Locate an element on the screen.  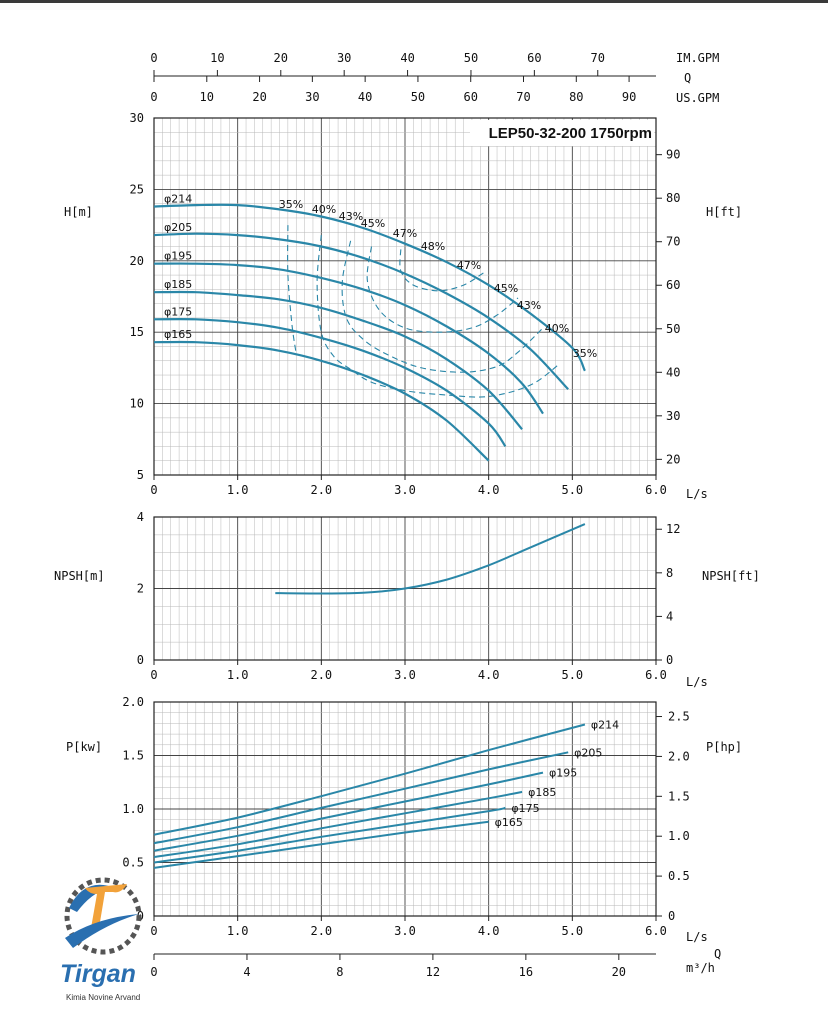
power-curve-label: φ214 is located at coordinates (605, 724).